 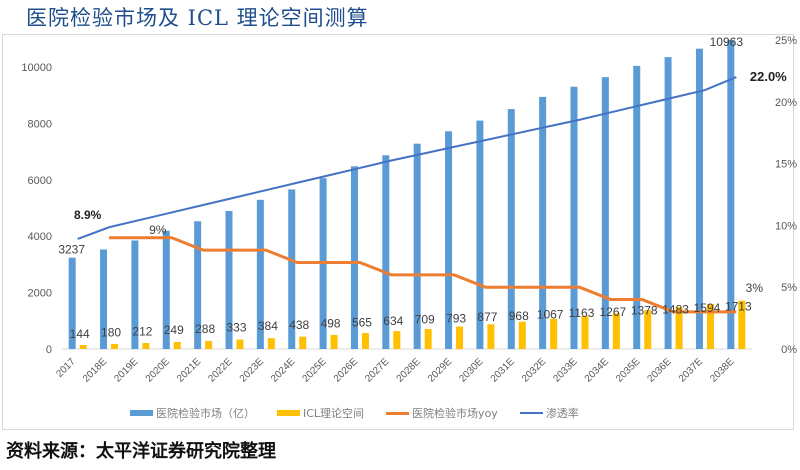 I want to click on icl-data-label: 438, so click(x=299, y=325).